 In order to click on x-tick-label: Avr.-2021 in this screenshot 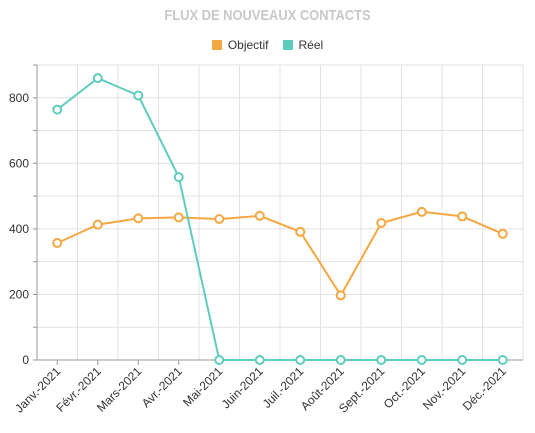, I will do `click(162, 387)`.